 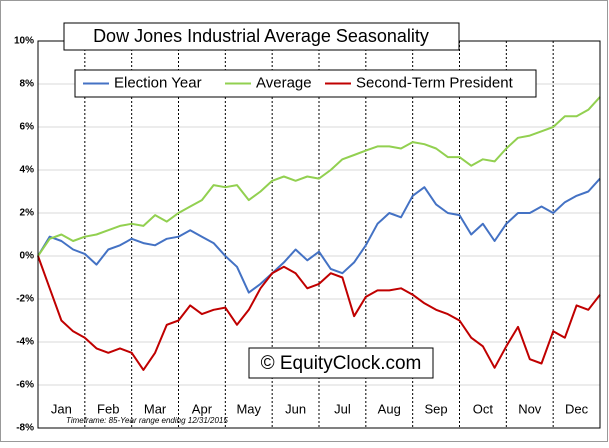 What do you see at coordinates (158, 82) in the screenshot?
I see `legend-label: Election Year` at bounding box center [158, 82].